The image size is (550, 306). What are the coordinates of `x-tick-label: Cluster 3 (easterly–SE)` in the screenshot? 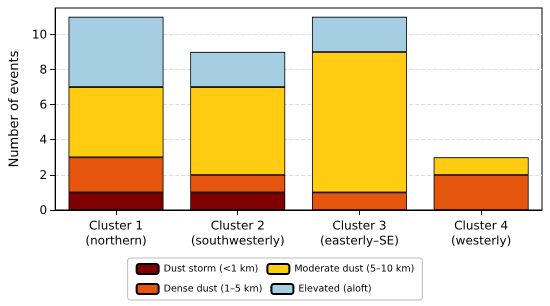 It's located at (359, 233).